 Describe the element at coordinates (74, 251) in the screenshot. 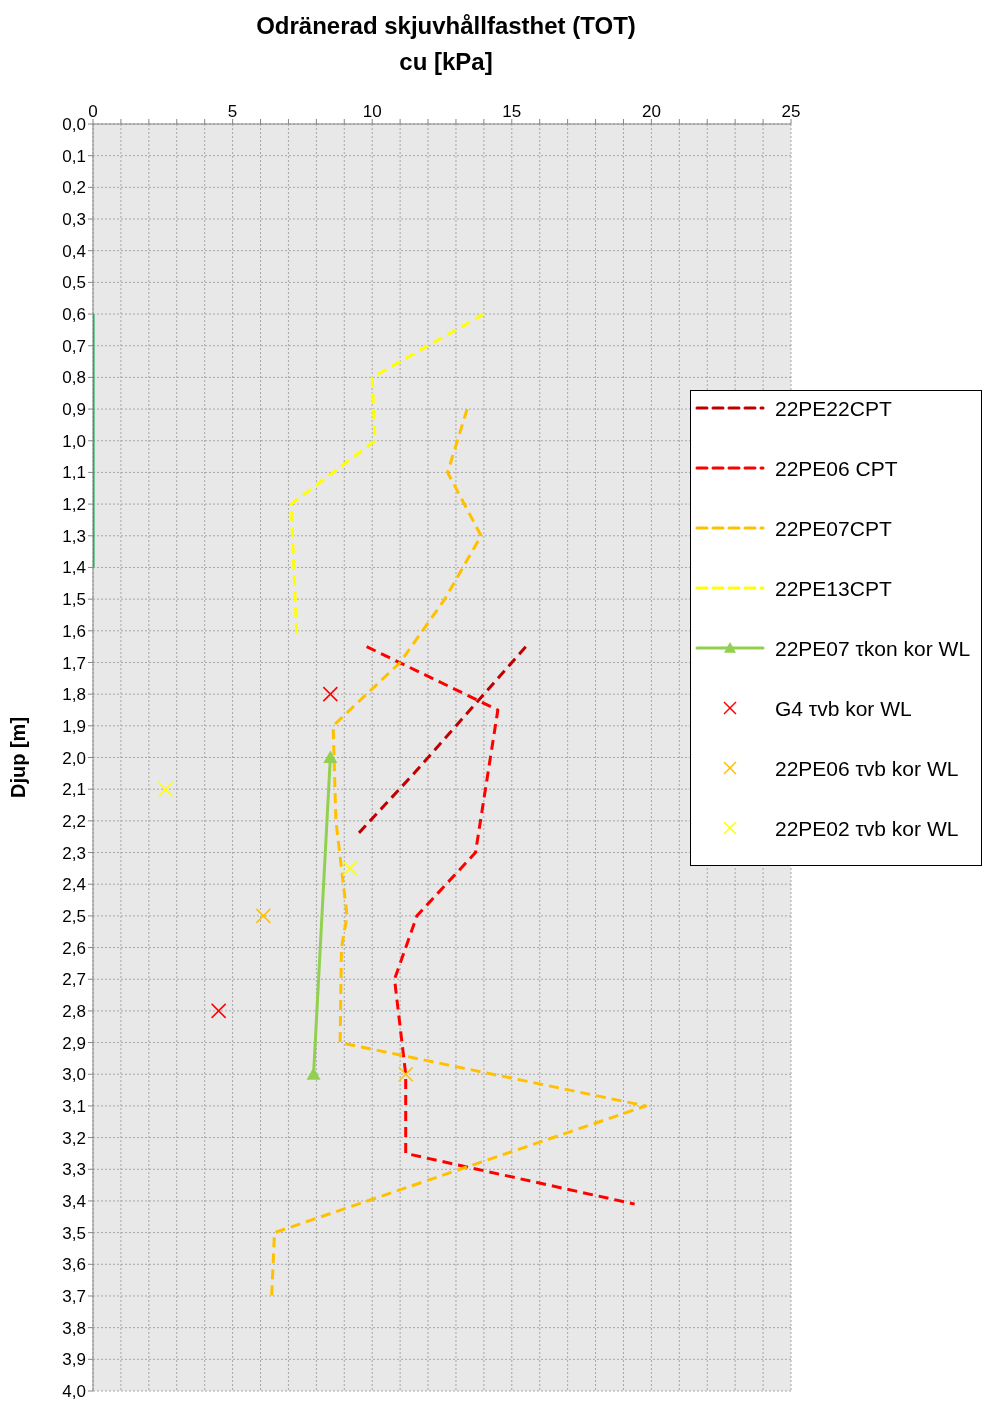

I see `y-tick-label: 0,4` at that location.